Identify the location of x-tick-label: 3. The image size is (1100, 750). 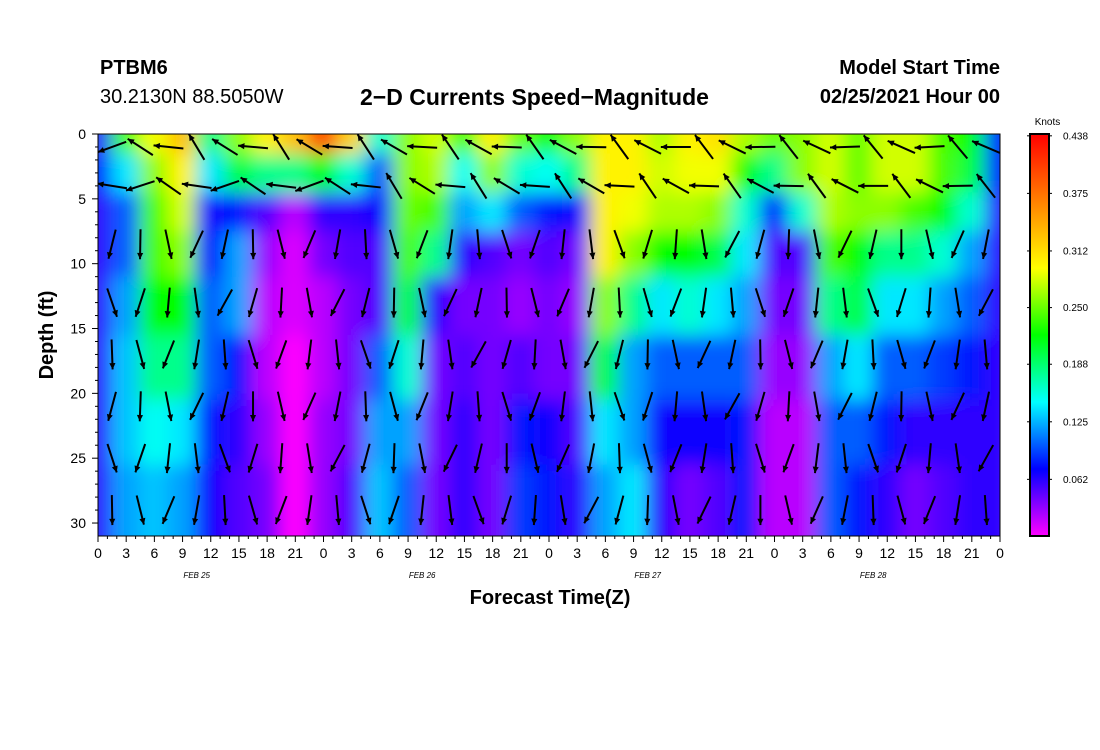
(352, 553).